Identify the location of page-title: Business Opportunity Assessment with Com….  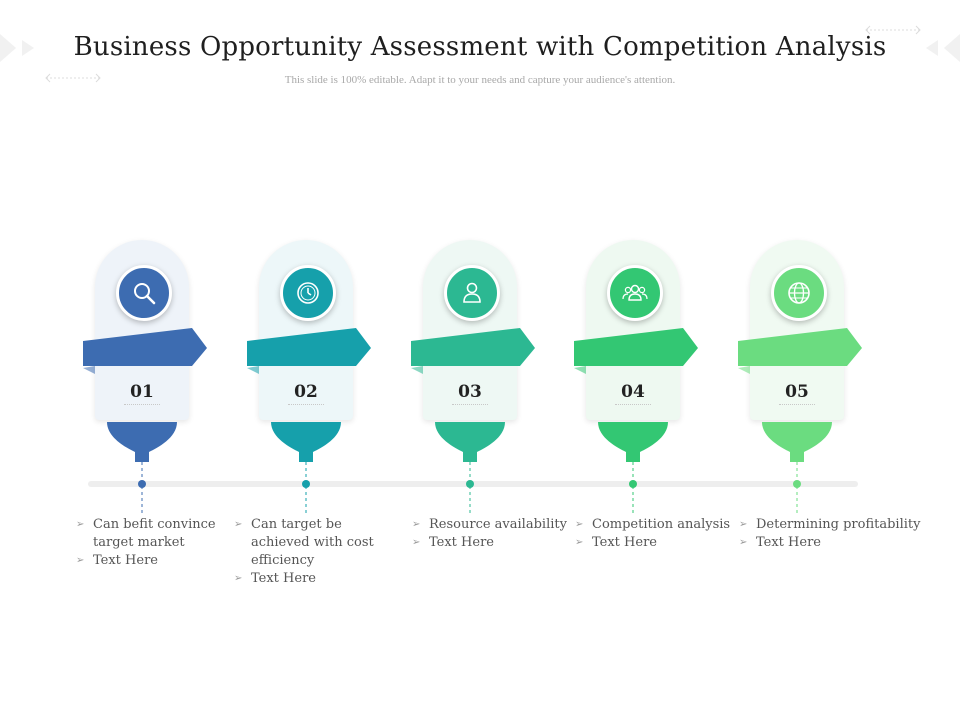
(480, 47).